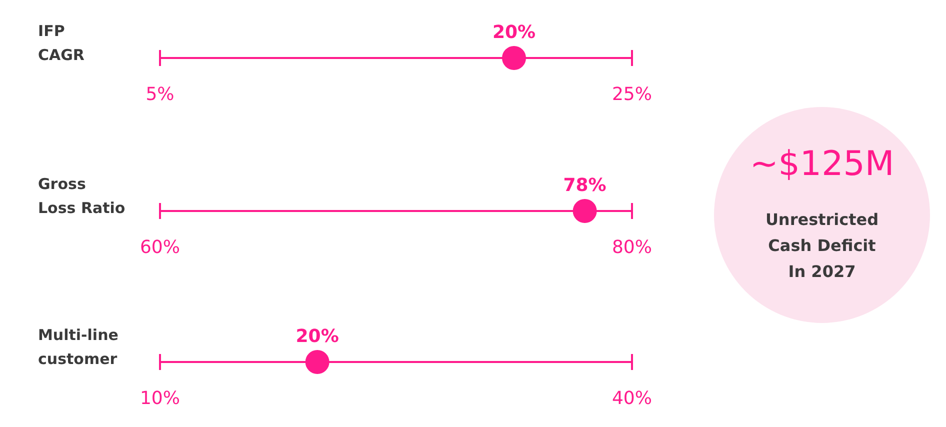 The image size is (946, 427). Describe the element at coordinates (160, 94) in the screenshot. I see `x-tick-label: 5%` at that location.